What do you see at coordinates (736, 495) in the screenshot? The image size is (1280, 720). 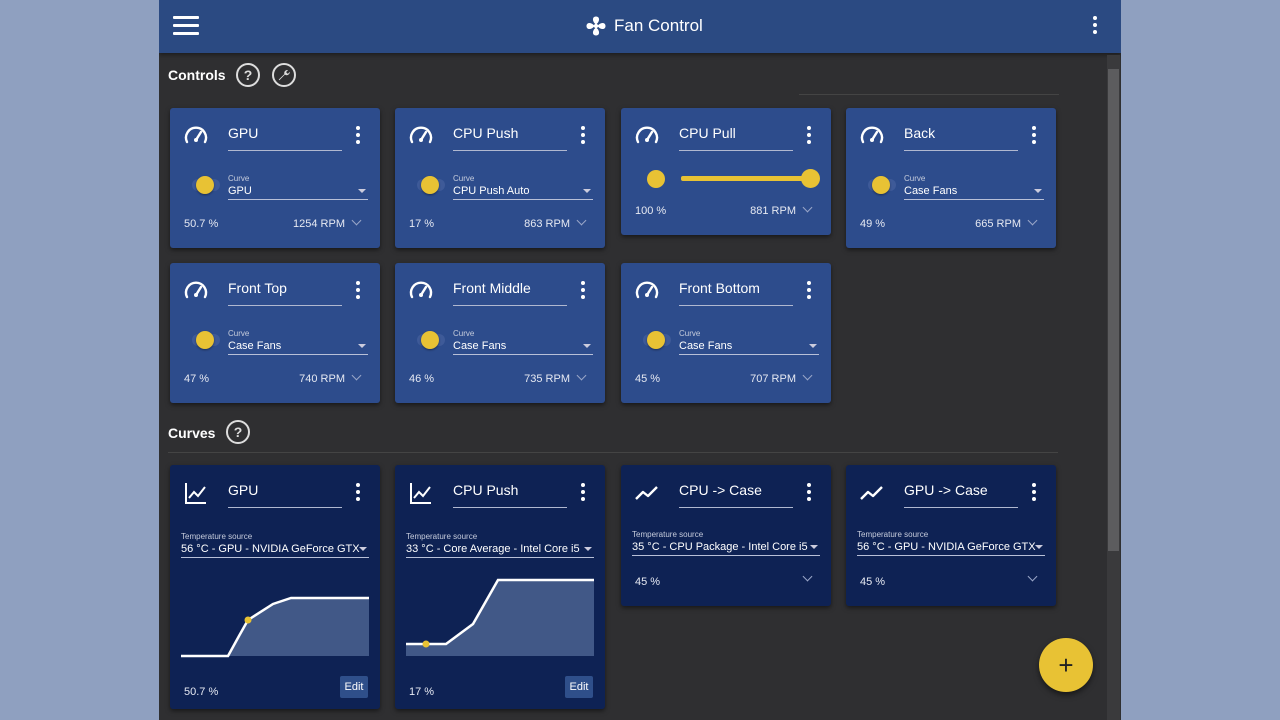 I see `curve-name: CPU -> Case` at bounding box center [736, 495].